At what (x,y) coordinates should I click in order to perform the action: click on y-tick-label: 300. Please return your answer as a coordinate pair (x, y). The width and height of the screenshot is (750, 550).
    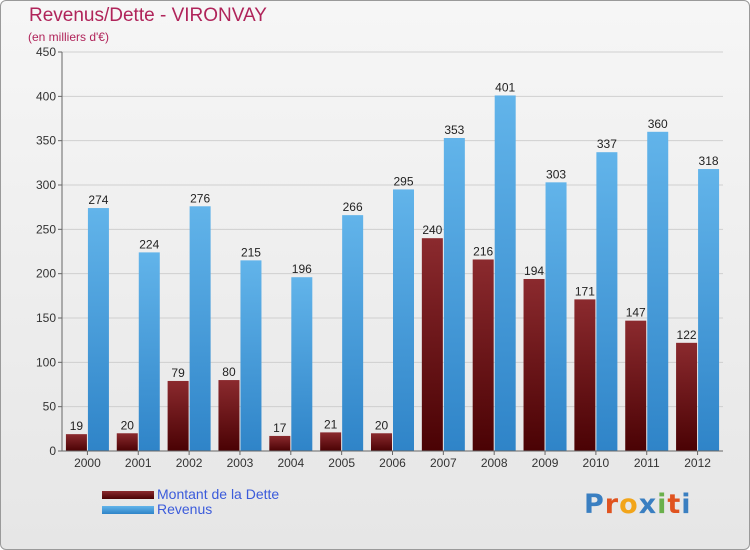
    Looking at the image, I should click on (46, 185).